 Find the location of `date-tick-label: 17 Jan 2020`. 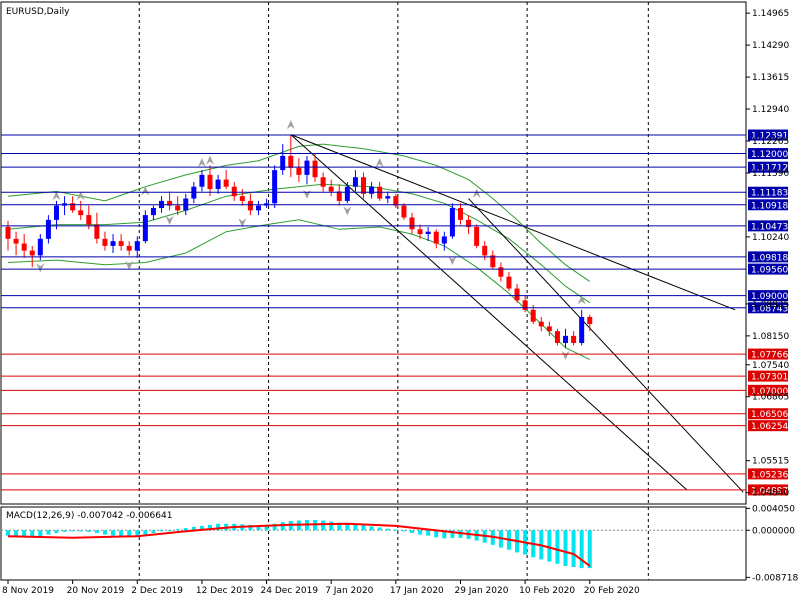

date-tick-label: 17 Jan 2020 is located at coordinates (417, 591).